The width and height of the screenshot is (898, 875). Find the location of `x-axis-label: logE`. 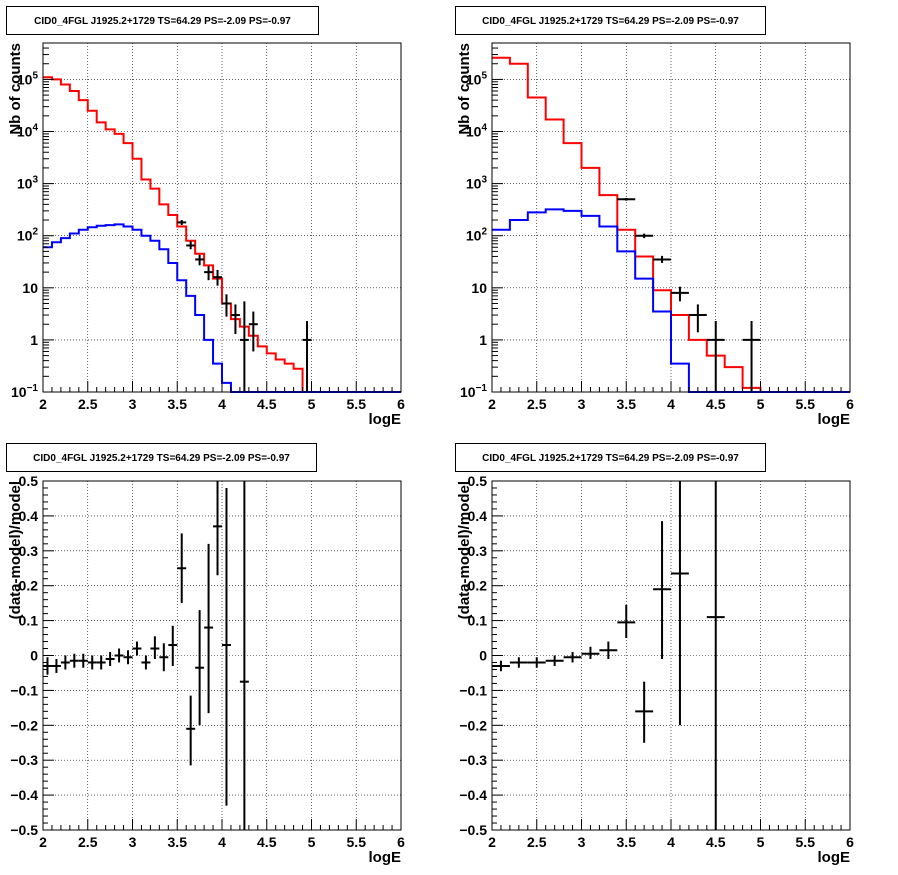

x-axis-label: logE is located at coordinates (834, 419).